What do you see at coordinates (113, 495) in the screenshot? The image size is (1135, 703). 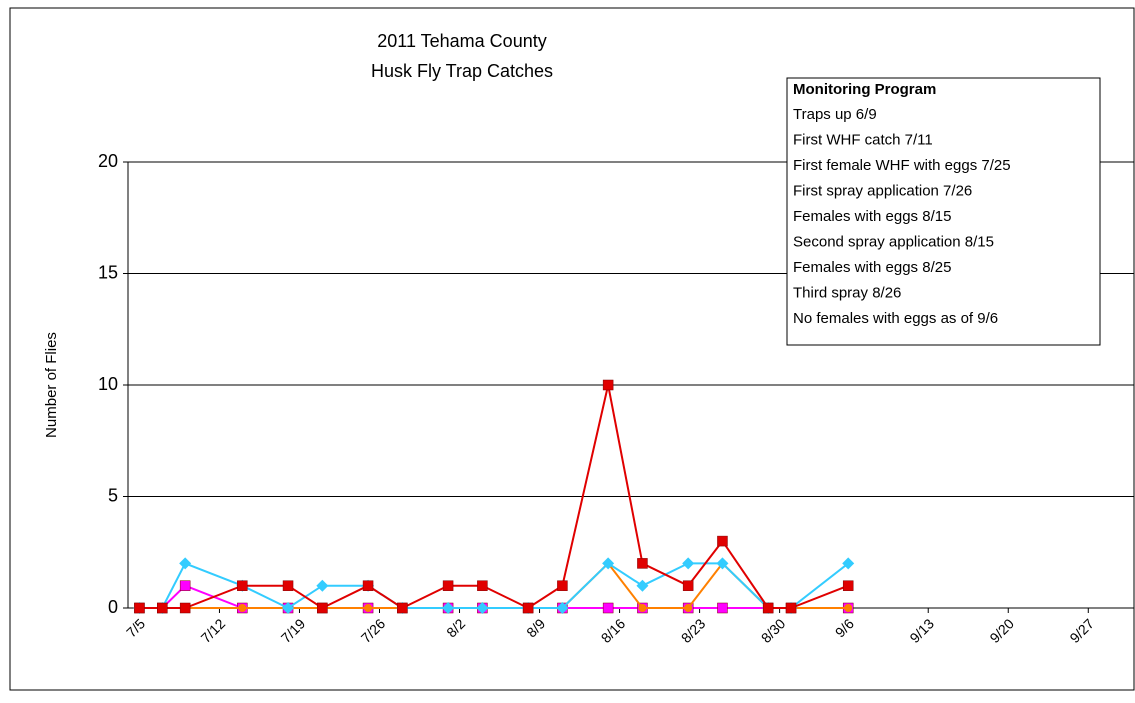 I see `y-tick-label: 5` at bounding box center [113, 495].